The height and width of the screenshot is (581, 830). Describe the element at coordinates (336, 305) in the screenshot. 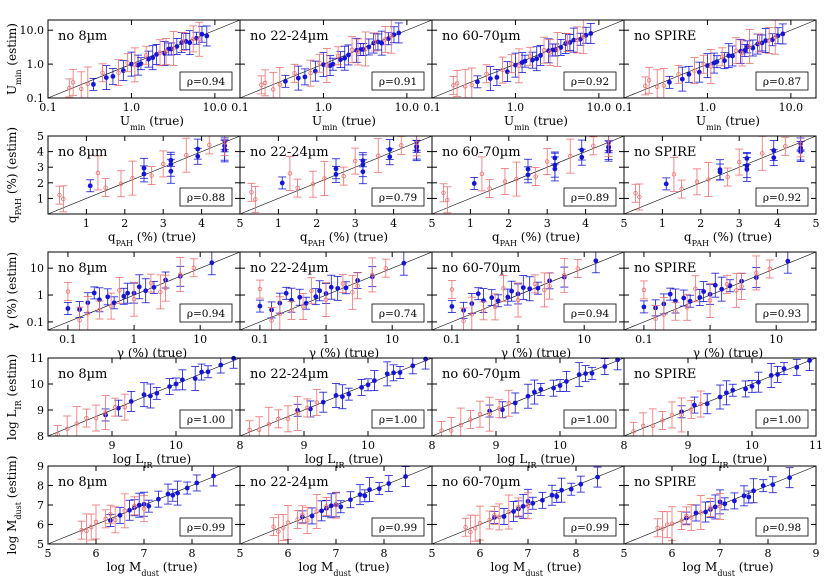

I see `panel-gamma-1: 0.1 1 10 no 22-24µm ρ=0.74 γ (%) (true)` at that location.